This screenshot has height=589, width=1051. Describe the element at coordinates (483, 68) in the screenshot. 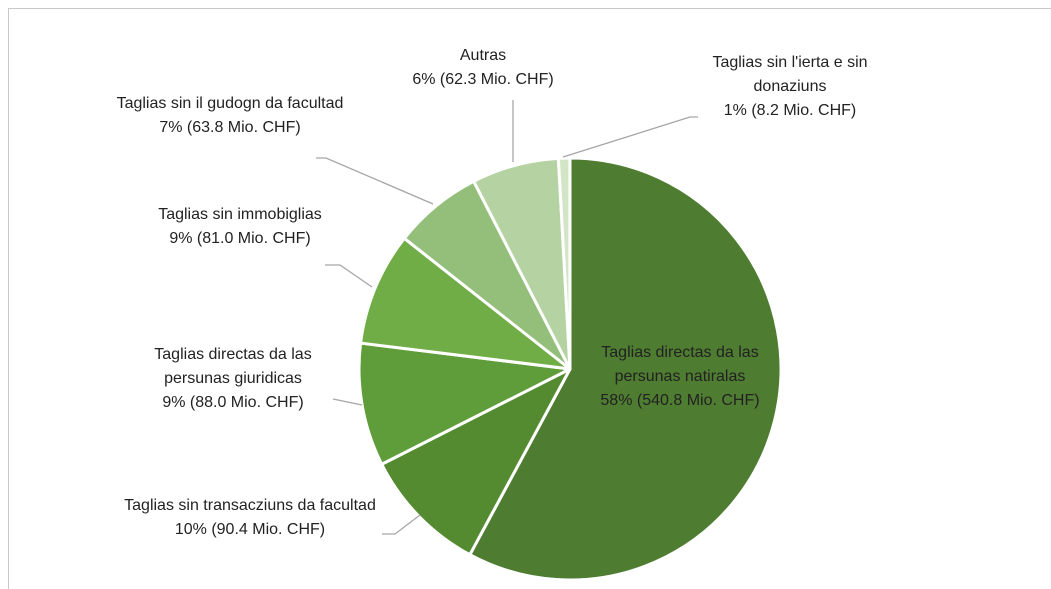

I see `slice-label: Autras 6% (62.3 Mio. CHF)` at that location.